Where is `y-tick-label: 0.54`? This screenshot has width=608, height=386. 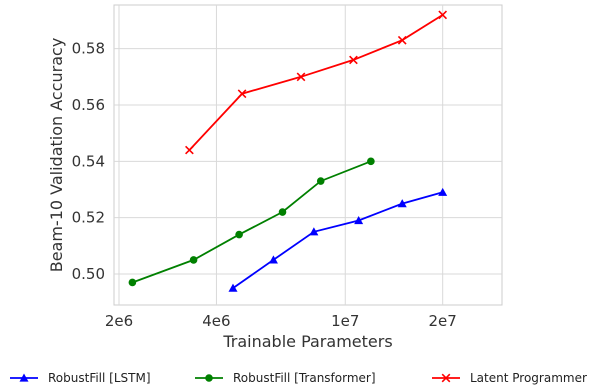
y-tick-label: 0.54 is located at coordinates (88, 161).